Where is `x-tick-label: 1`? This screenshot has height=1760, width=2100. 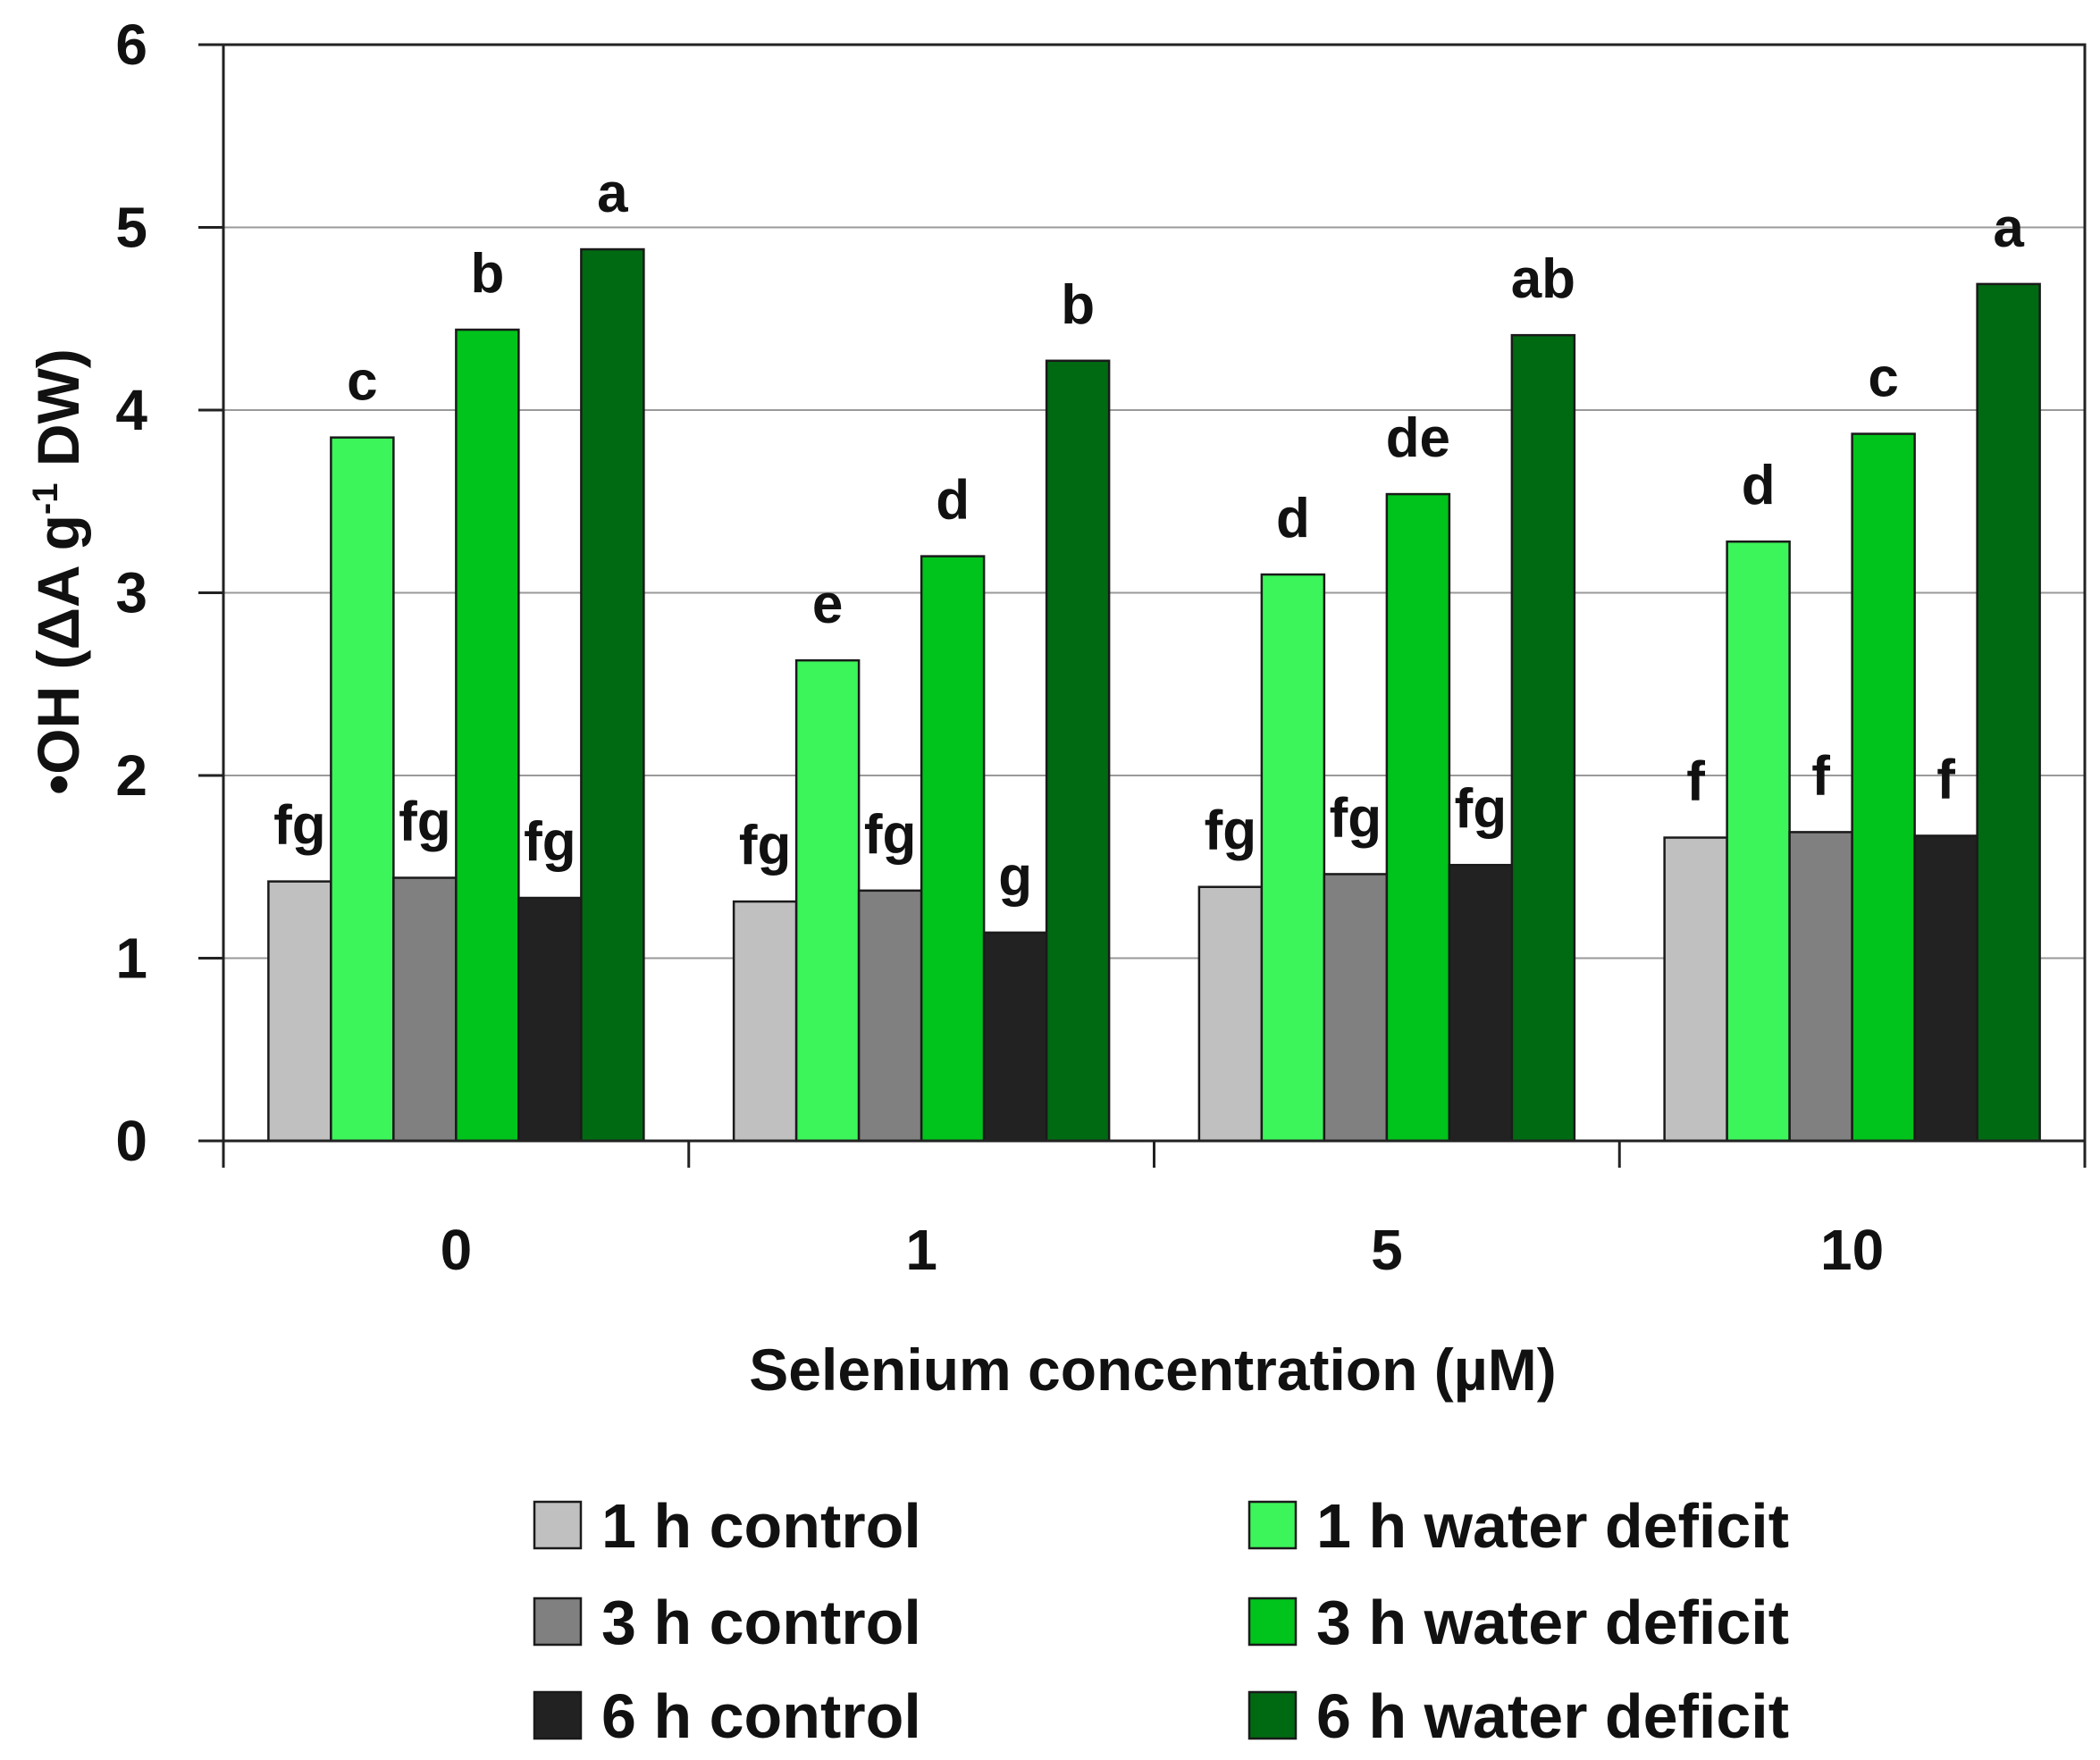
x-tick-label: 1 is located at coordinates (921, 1250).